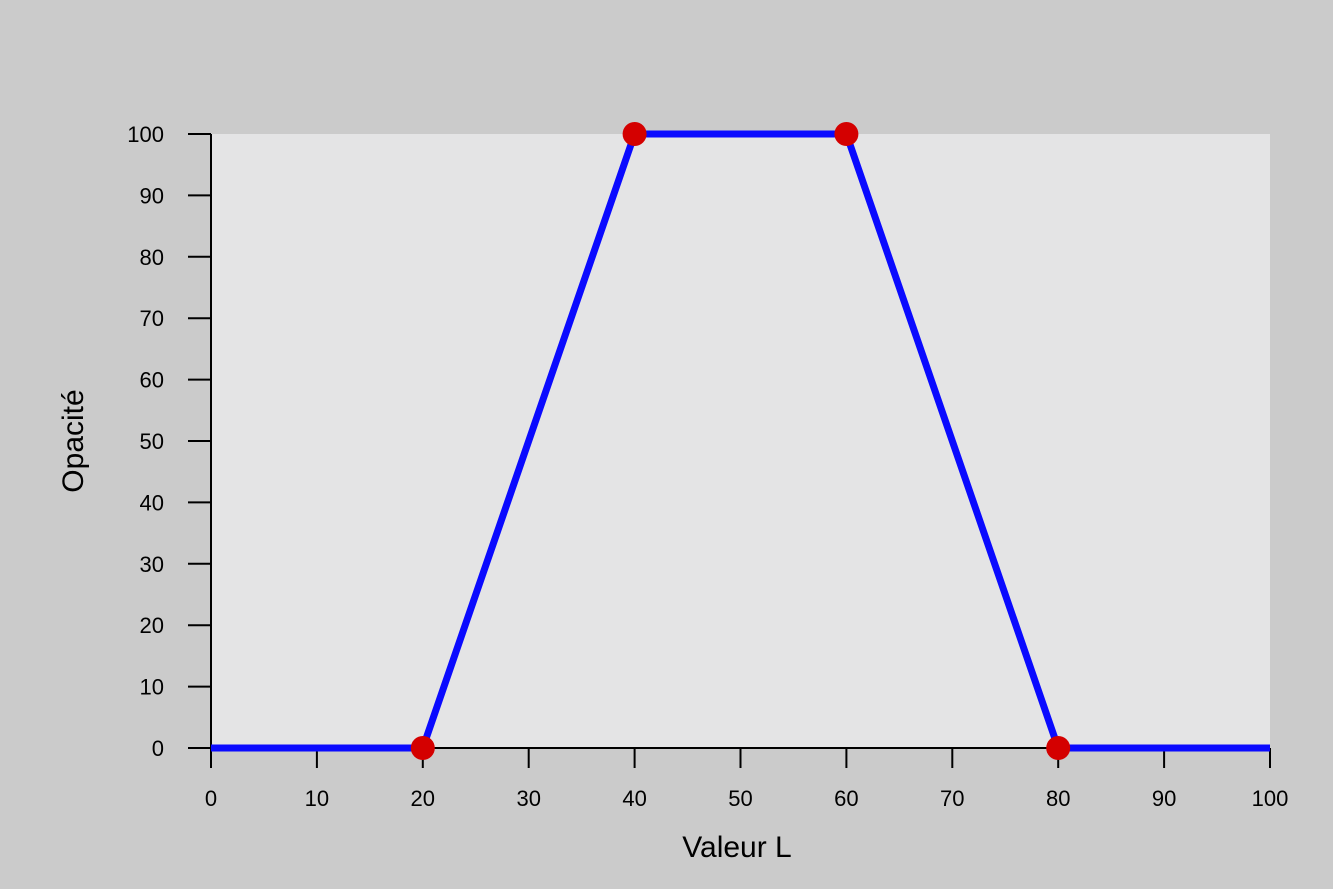  What do you see at coordinates (152, 380) in the screenshot?
I see `y-tick-label: 60` at bounding box center [152, 380].